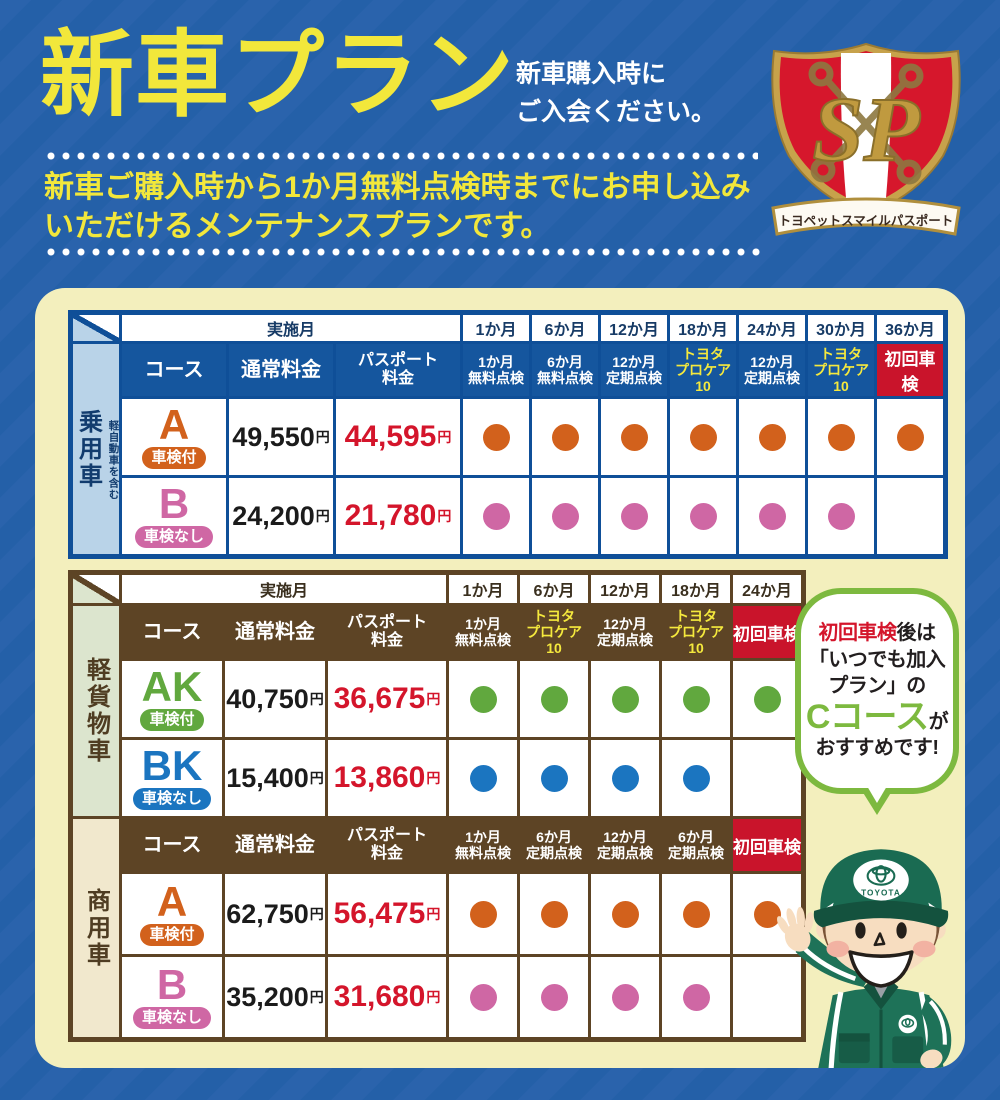 The height and width of the screenshot is (1100, 1000). What do you see at coordinates (398, 437) in the screenshot?
I see `passport-price: 44,595 円` at bounding box center [398, 437].